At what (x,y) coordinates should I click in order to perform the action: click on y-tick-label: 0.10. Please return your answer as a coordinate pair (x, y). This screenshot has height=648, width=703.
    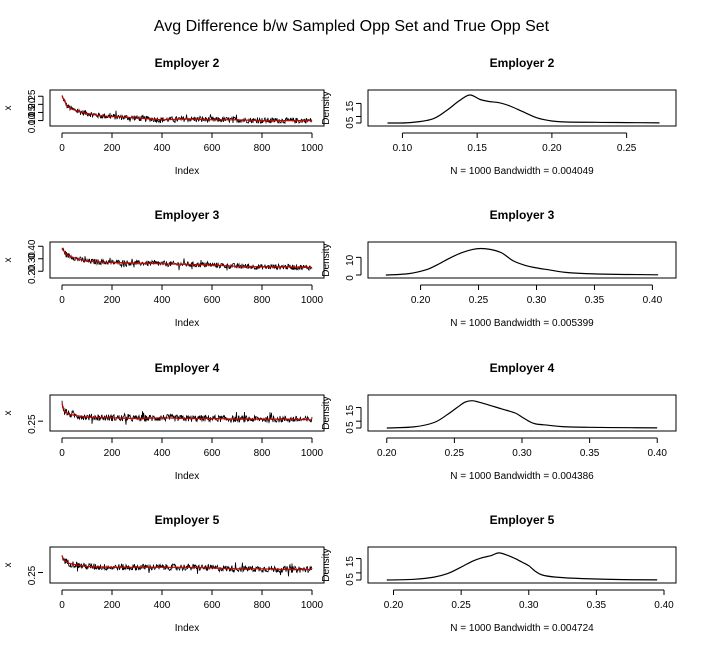
    Looking at the image, I should click on (32, 123).